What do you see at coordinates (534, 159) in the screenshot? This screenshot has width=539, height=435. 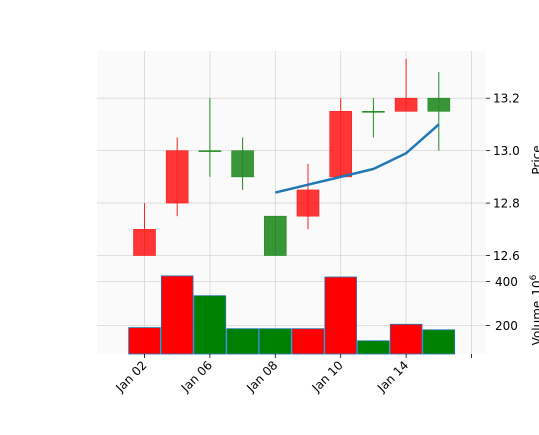 I see `price-axis-label: Price` at bounding box center [534, 159].